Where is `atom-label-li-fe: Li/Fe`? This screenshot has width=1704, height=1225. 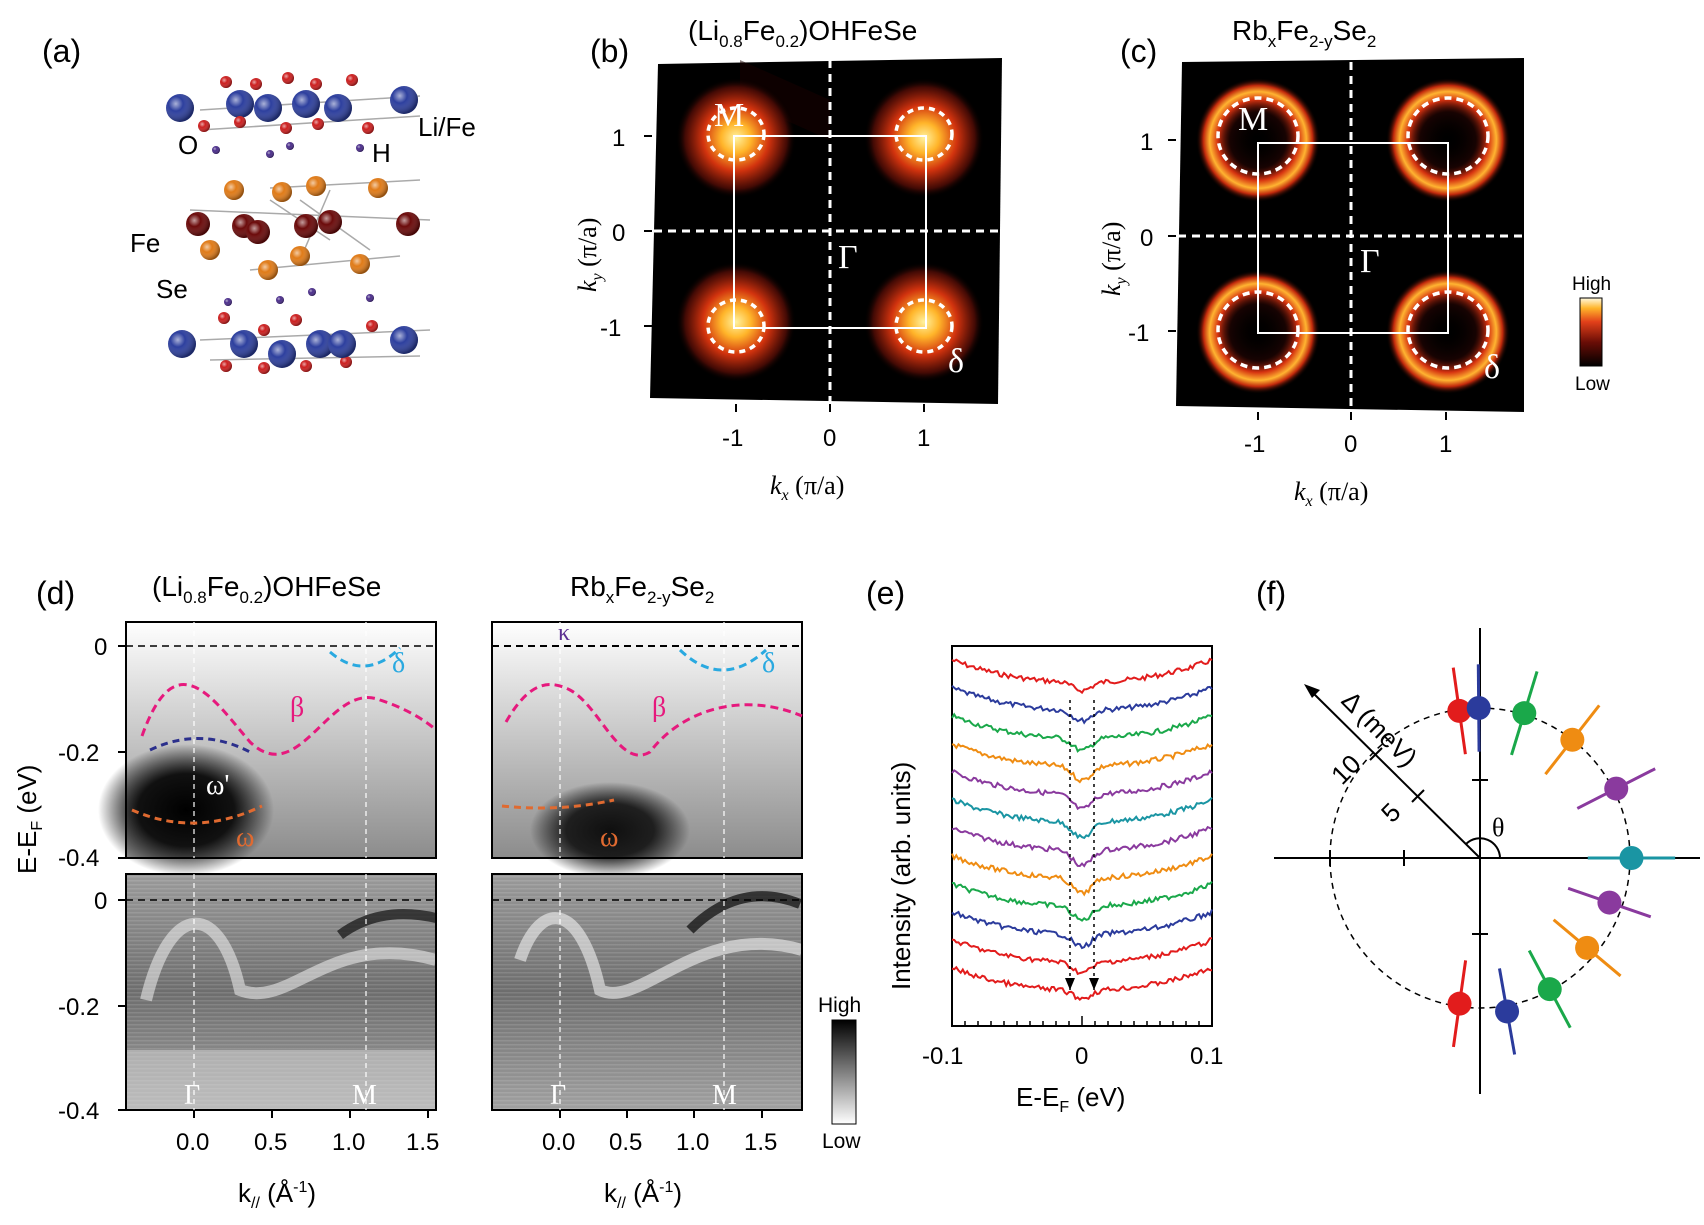
atom-label-li-fe: Li/Fe is located at coordinates (447, 127).